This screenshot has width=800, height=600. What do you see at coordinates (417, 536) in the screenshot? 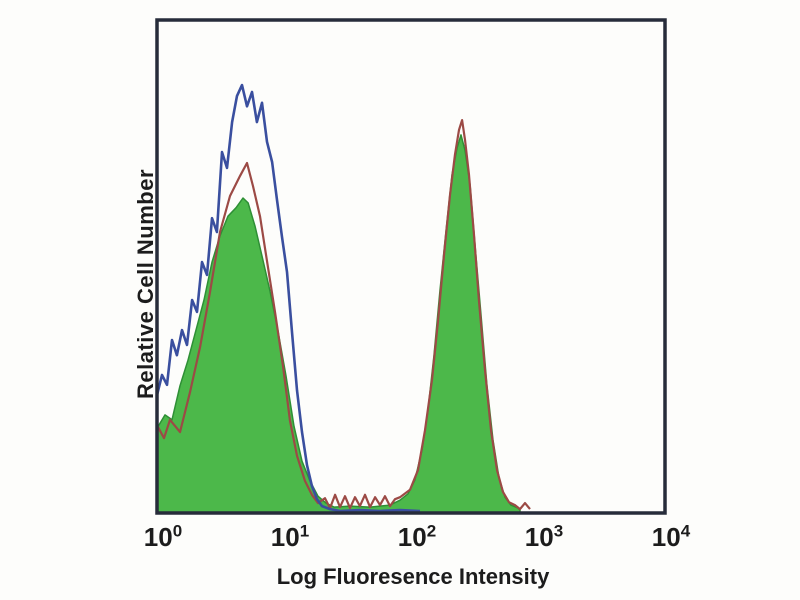
I see `x-tick-label: 10²` at bounding box center [417, 536].